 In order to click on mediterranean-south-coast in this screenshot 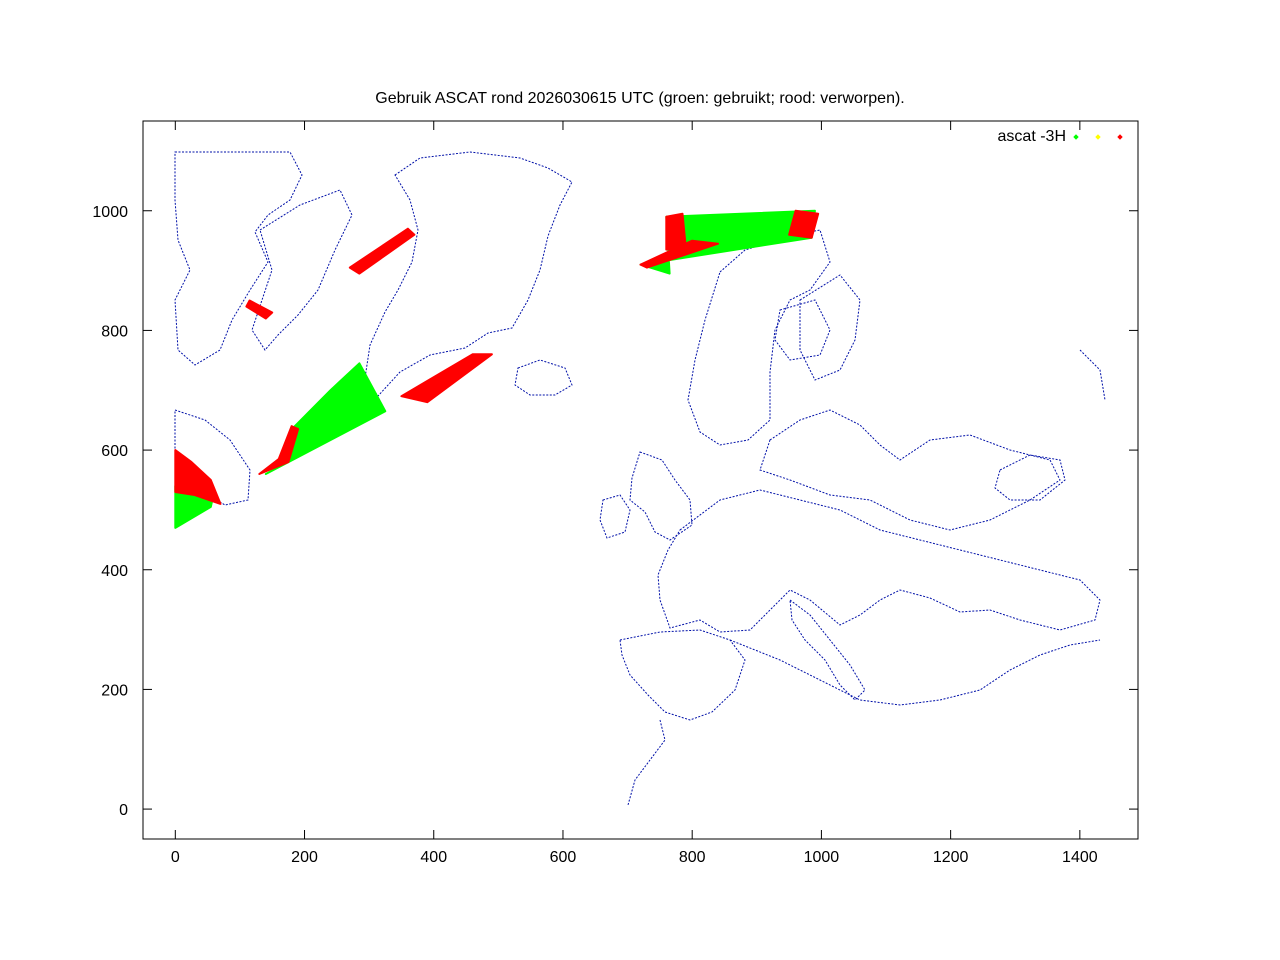, I will do `click(915, 672)`.